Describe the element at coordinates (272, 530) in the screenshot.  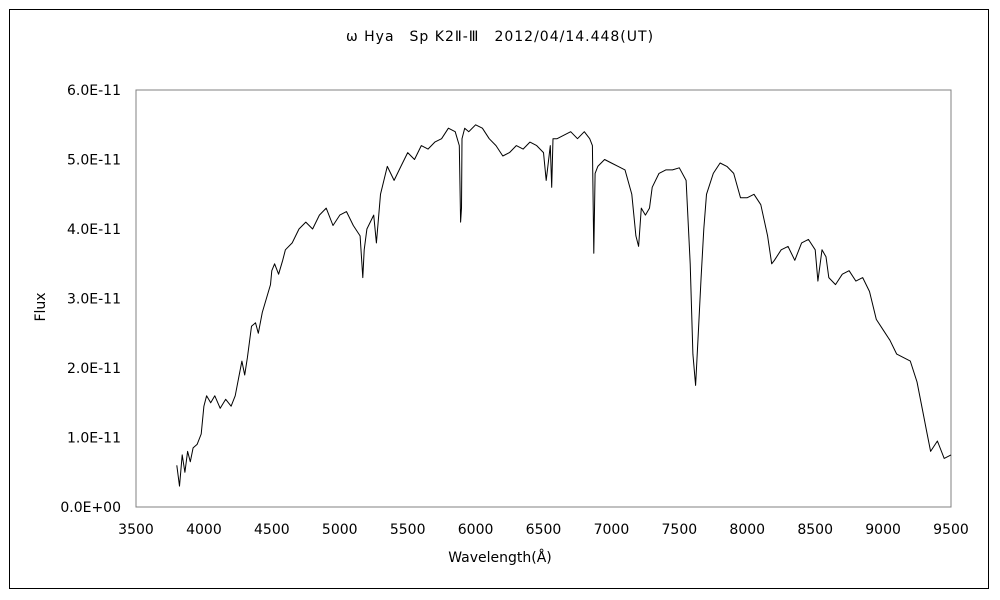
I see `x-tick-label: 4500` at that location.